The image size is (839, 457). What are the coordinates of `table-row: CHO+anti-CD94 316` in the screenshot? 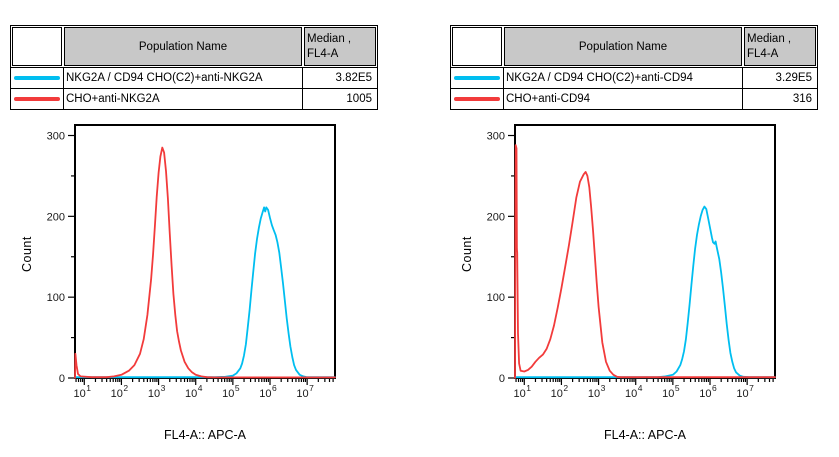 It's located at (634, 98).